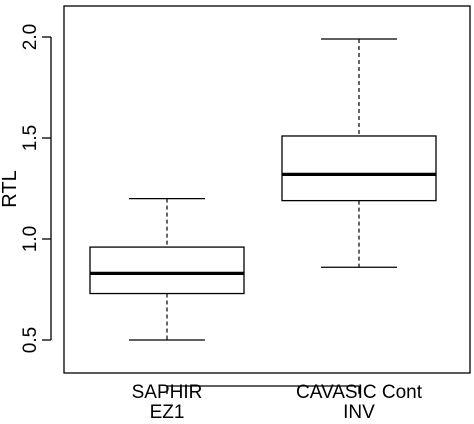 This screenshot has width=474, height=424. I want to click on box-group, so click(167, 269).